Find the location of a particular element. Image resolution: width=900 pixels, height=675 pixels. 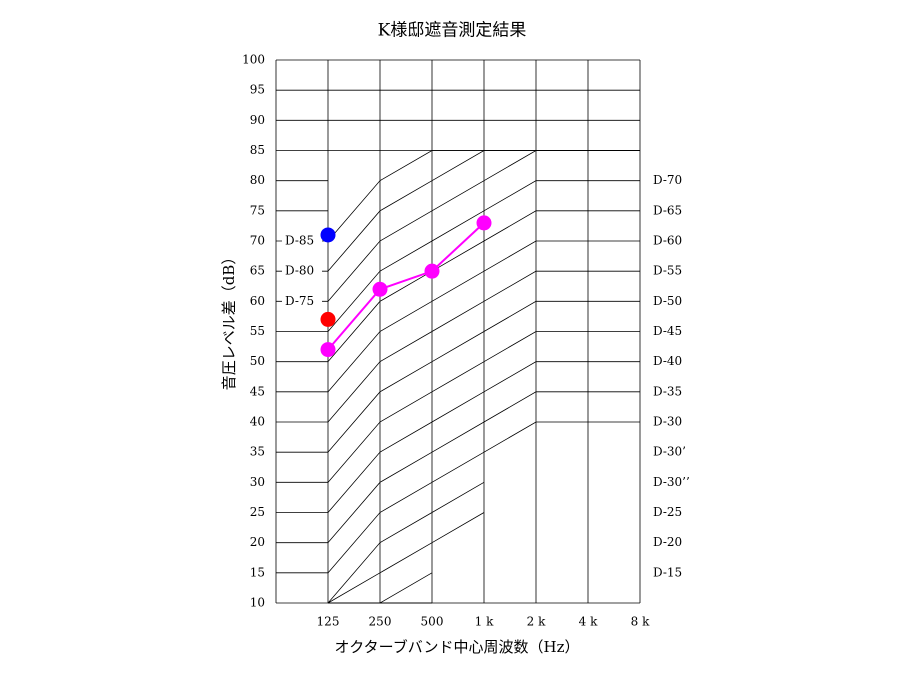

chart-title: K様邸遮音測定結果 is located at coordinates (452, 31).